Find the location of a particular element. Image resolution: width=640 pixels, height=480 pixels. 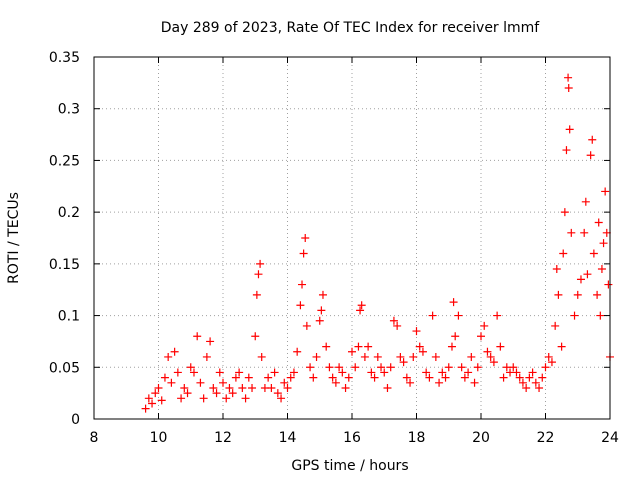

y-axis-title: ROTI / TECUs is located at coordinates (14, 238).